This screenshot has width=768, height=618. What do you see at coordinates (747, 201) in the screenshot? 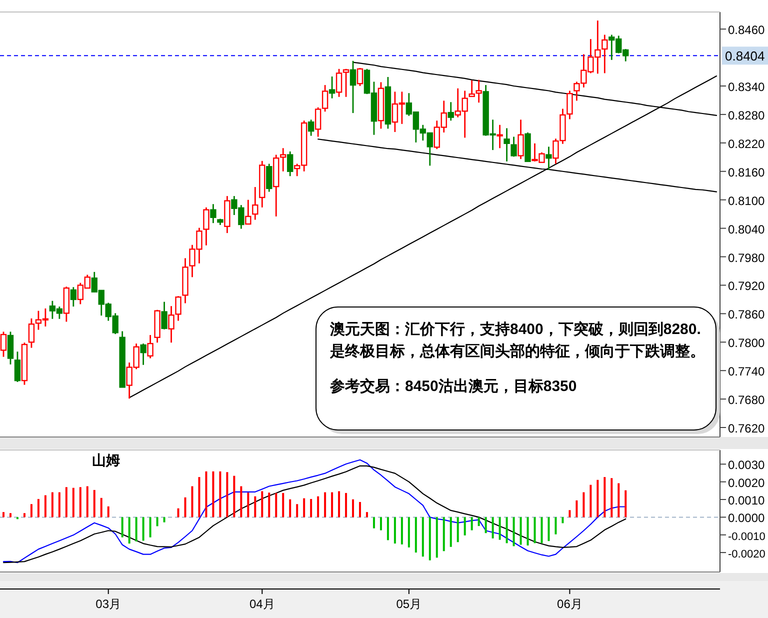
I see `y-tick-label: 0.8100` at bounding box center [747, 201].